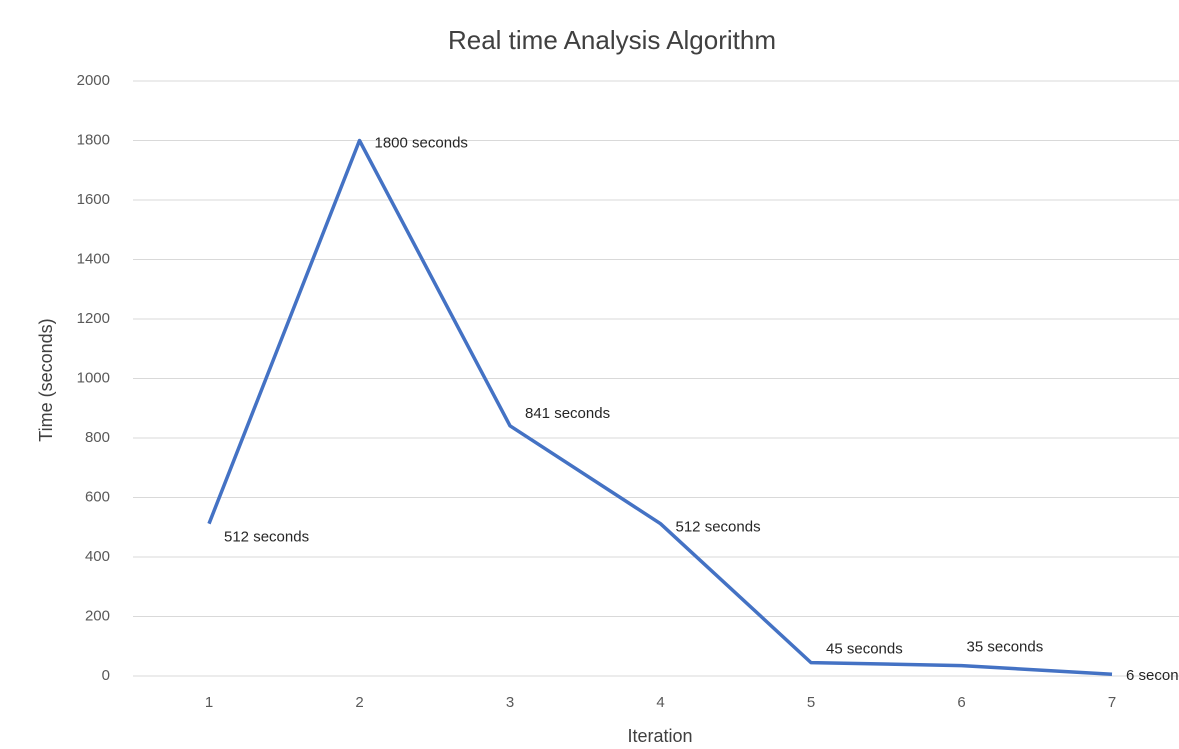 The width and height of the screenshot is (1179, 749). What do you see at coordinates (93, 258) in the screenshot?
I see `y-tick-label: 1400` at bounding box center [93, 258].